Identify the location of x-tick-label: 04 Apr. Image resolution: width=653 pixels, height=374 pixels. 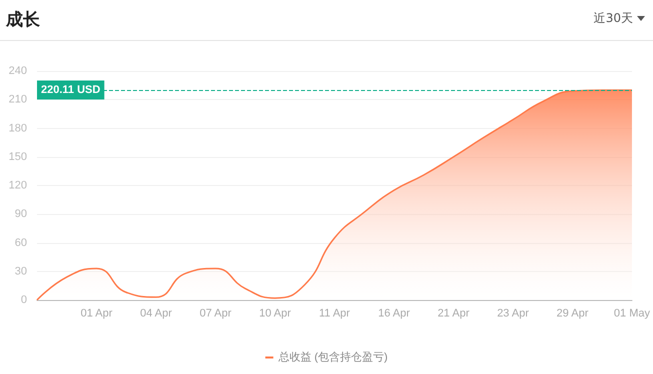
(156, 314).